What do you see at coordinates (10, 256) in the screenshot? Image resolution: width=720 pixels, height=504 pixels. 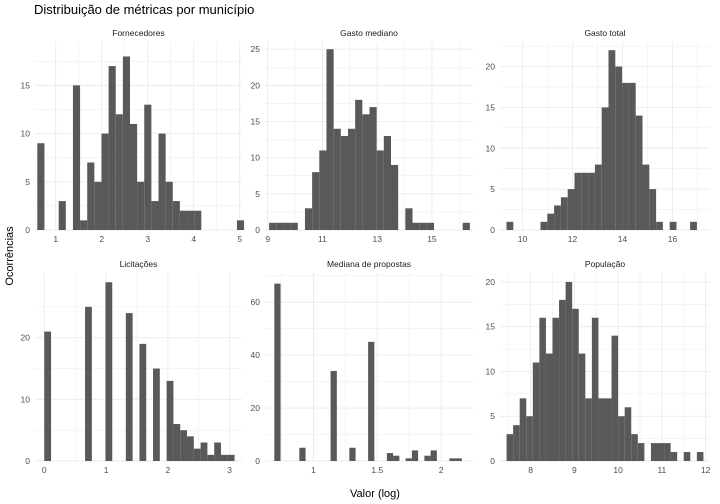 I see `y-axis-title: Ocorrências` at bounding box center [10, 256].